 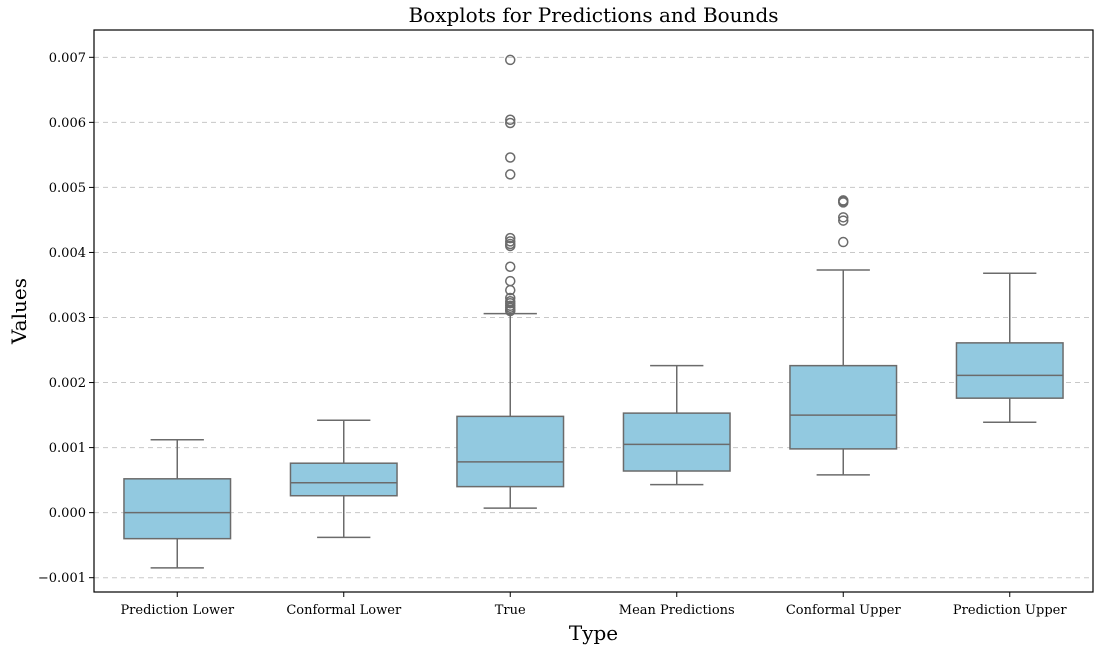 I want to click on y-tick-label: 0.006, so click(x=67, y=123).